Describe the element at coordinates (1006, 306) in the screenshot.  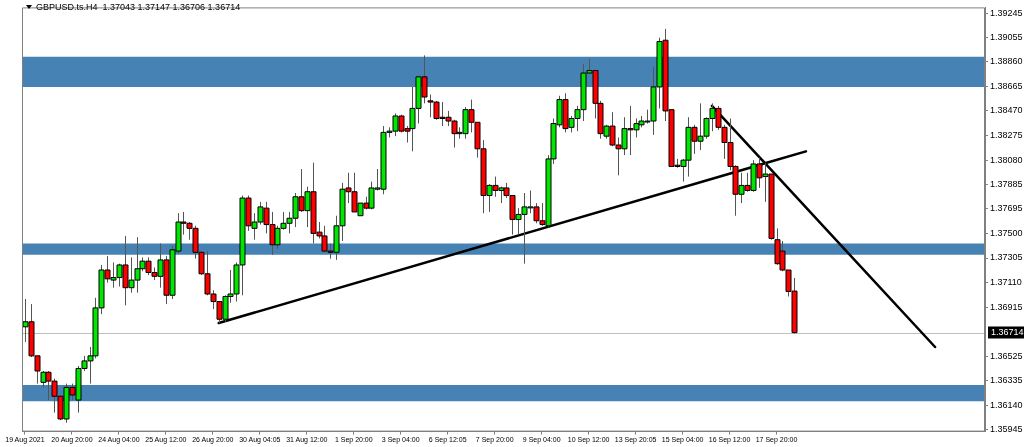
I see `y-tick-label: 1.36915` at that location.